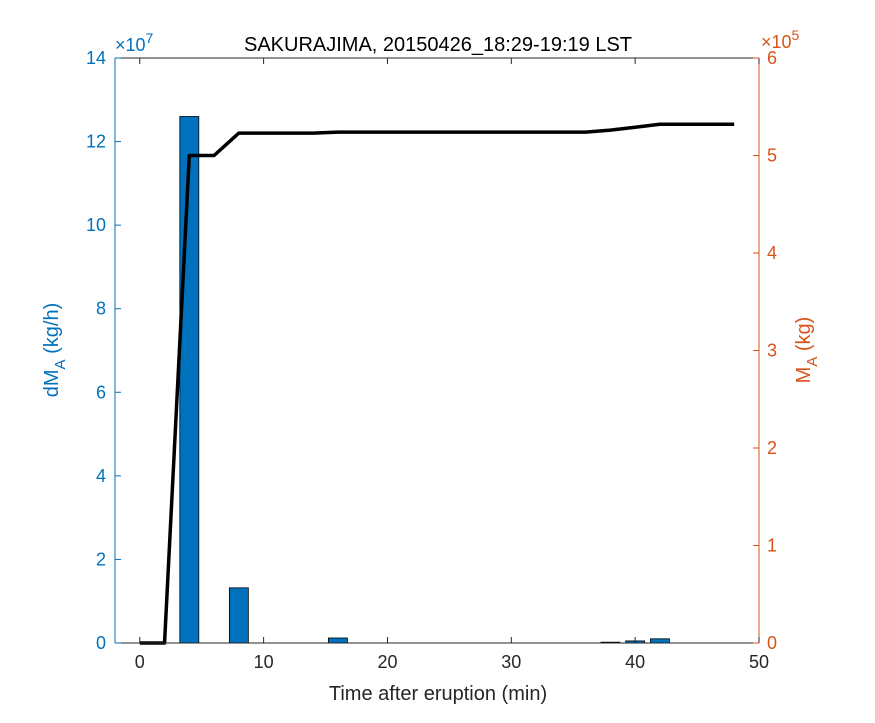 Image resolution: width=875 pixels, height=723 pixels. Describe the element at coordinates (96, 142) in the screenshot. I see `y-left-tick-label: 12` at that location.